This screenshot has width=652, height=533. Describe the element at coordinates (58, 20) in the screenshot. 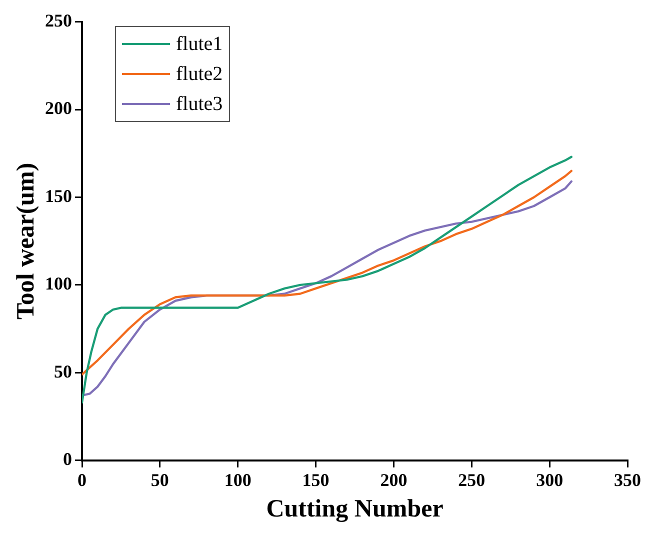

I see `y-tick-label: 250` at that location.